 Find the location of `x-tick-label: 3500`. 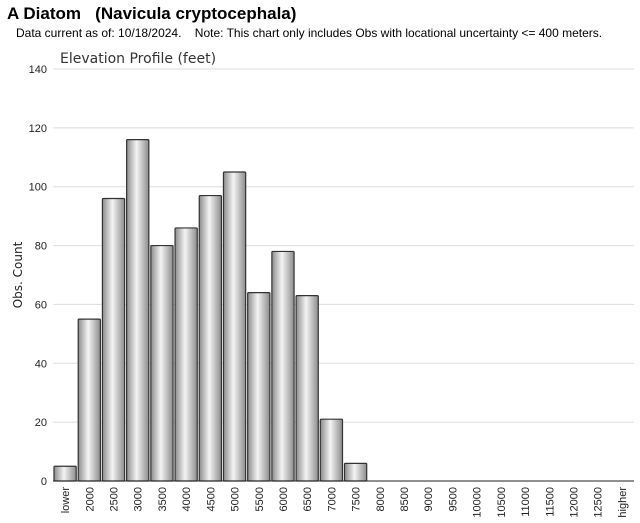

x-tick-label: 3500 is located at coordinates (163, 499).